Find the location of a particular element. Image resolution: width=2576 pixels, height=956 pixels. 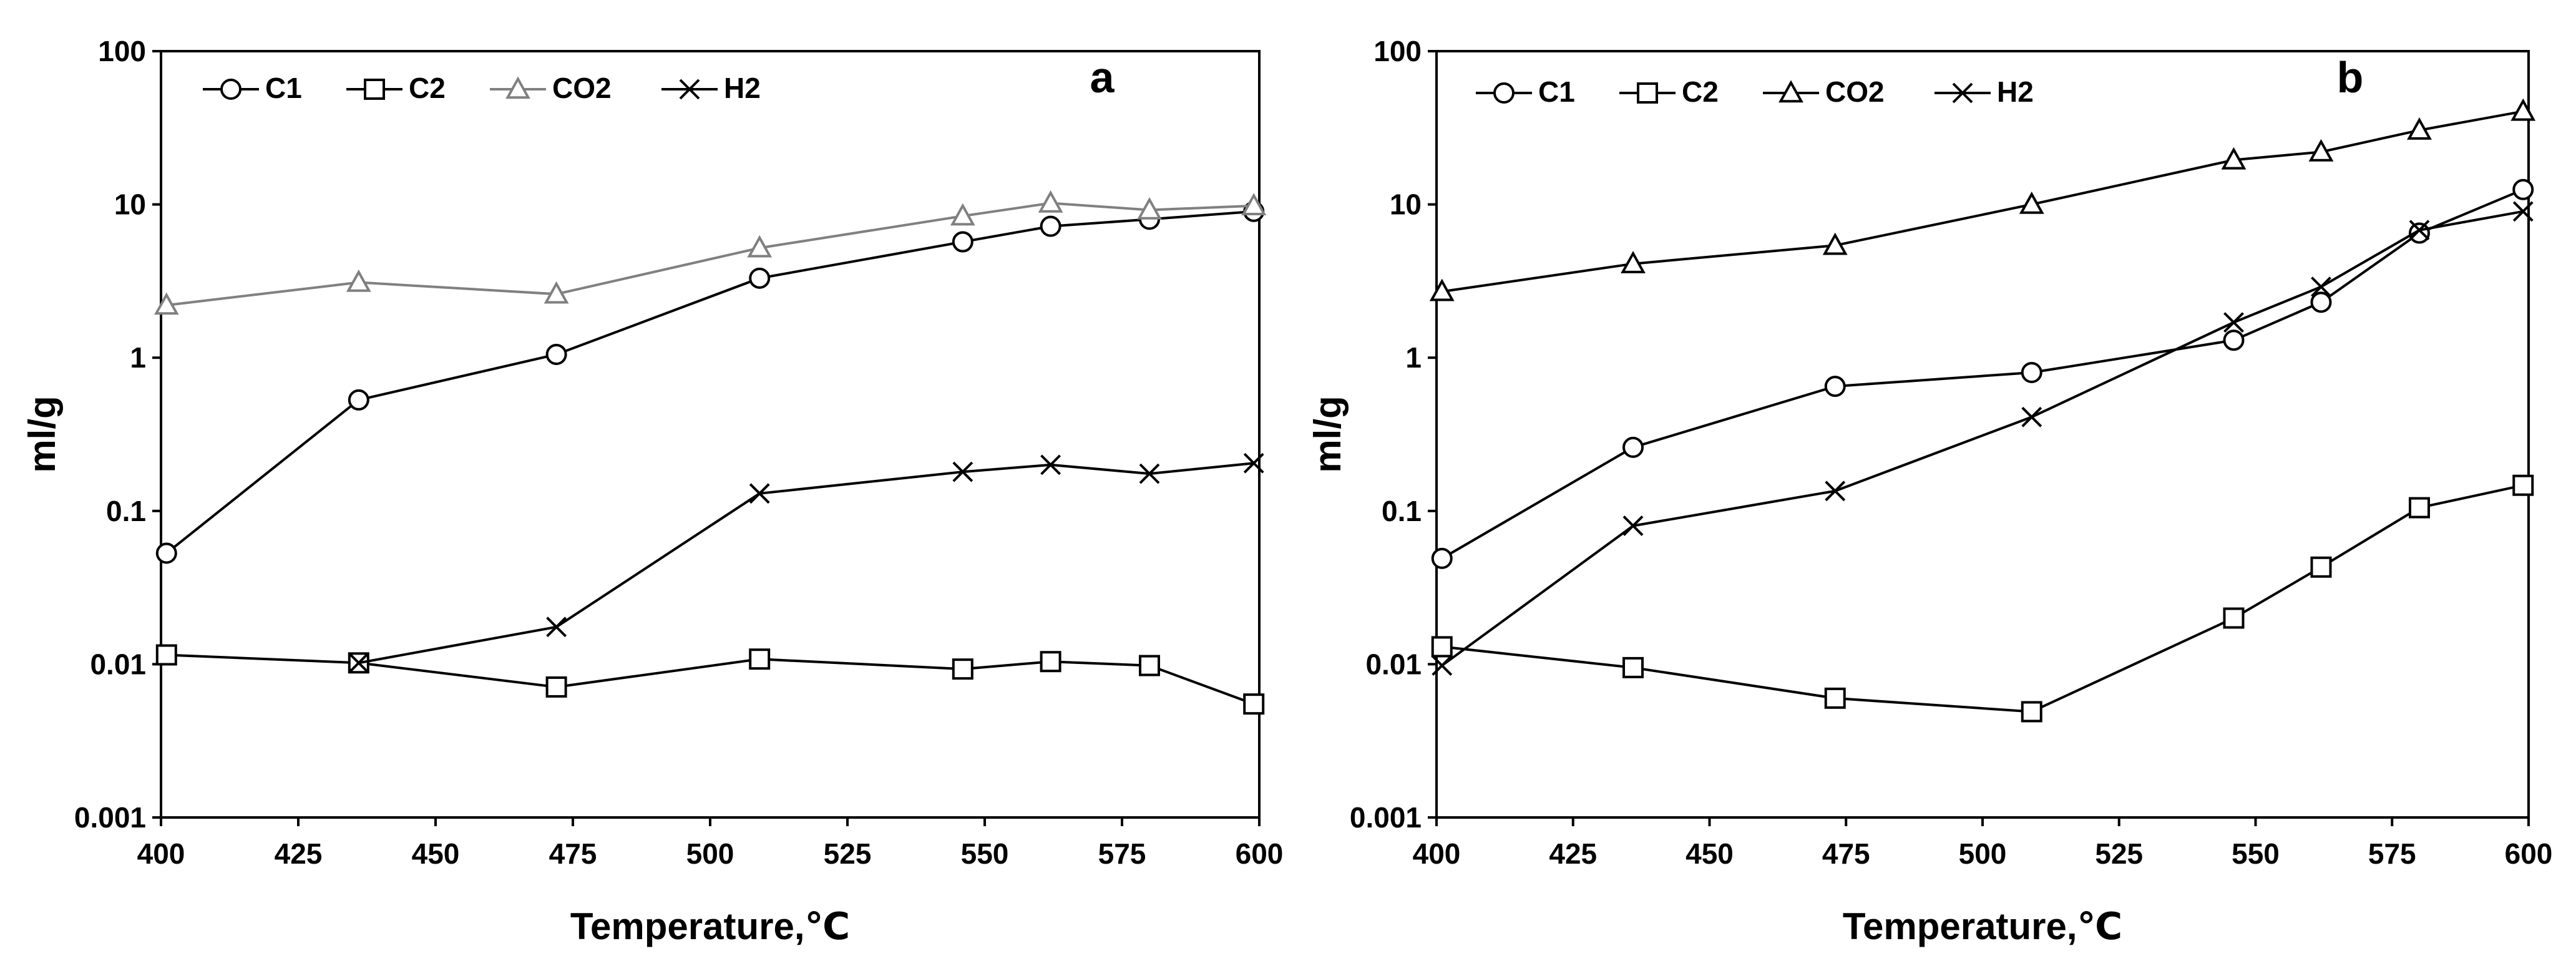

y-tick-label: 1 is located at coordinates (138, 357).